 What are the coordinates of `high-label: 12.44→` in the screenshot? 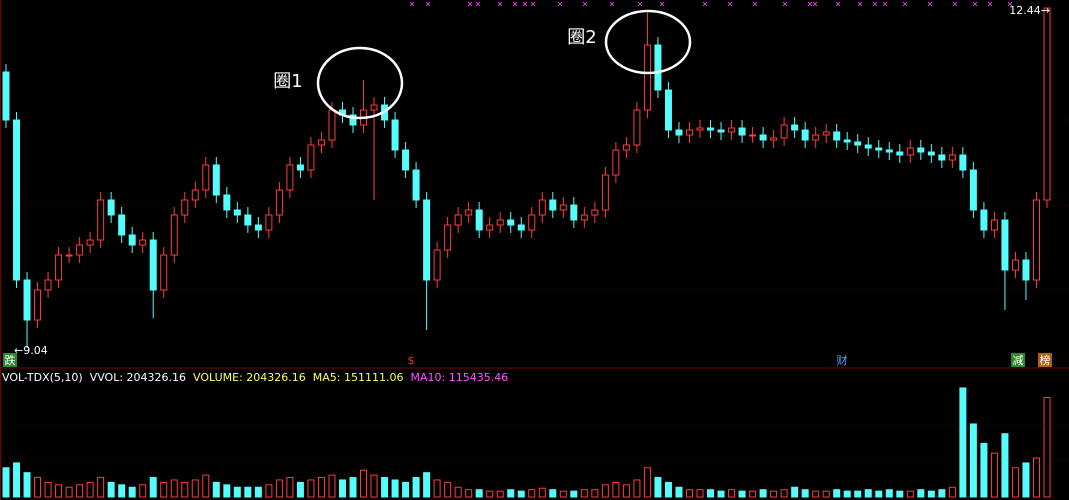 It's located at (1029, 10).